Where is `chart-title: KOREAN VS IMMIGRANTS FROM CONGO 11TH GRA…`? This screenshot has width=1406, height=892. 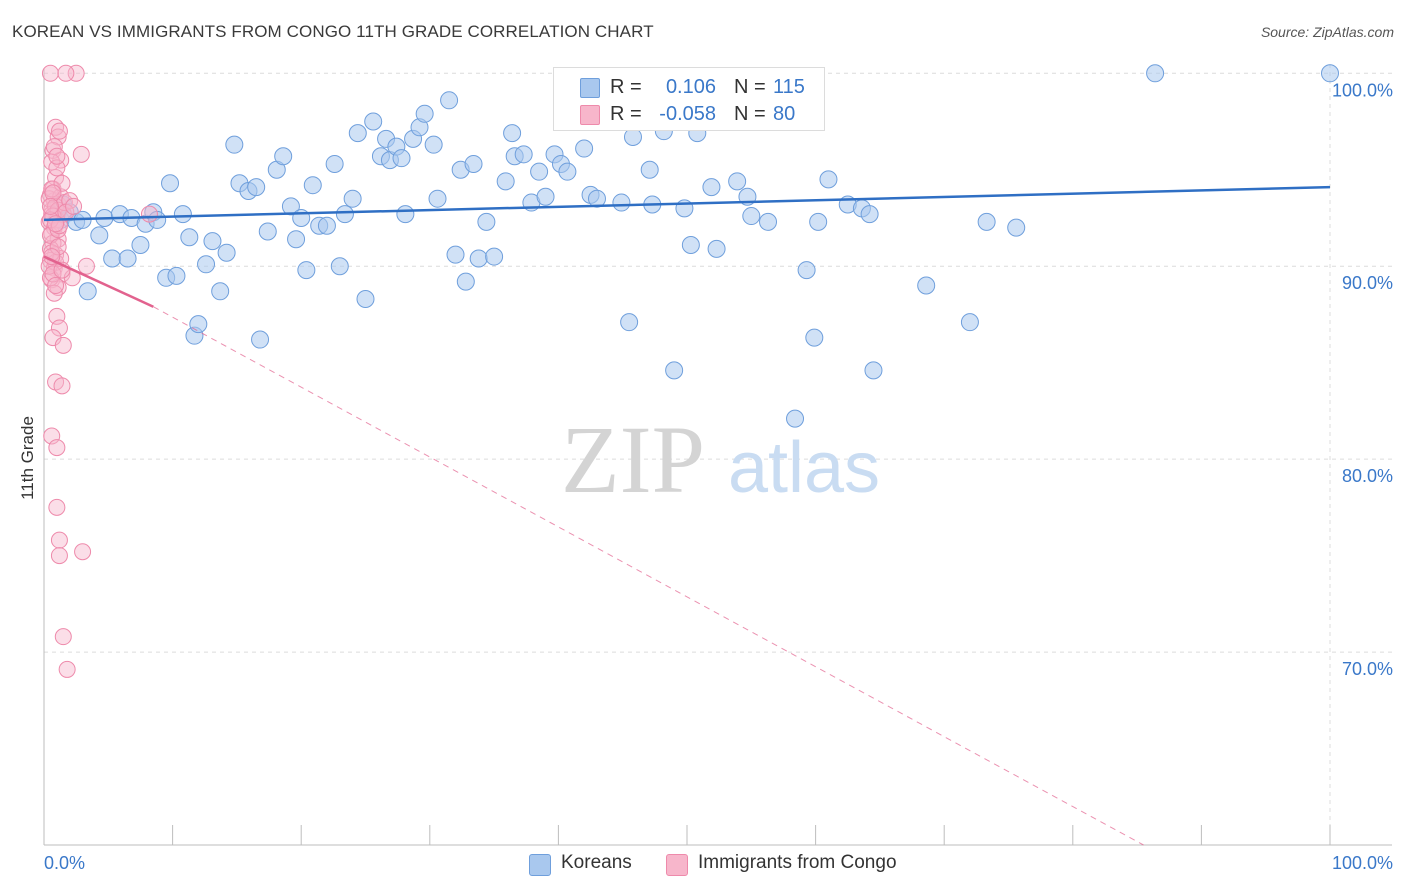 chart-title: KOREAN VS IMMIGRANTS FROM CONGO 11TH GRA… is located at coordinates (333, 31).